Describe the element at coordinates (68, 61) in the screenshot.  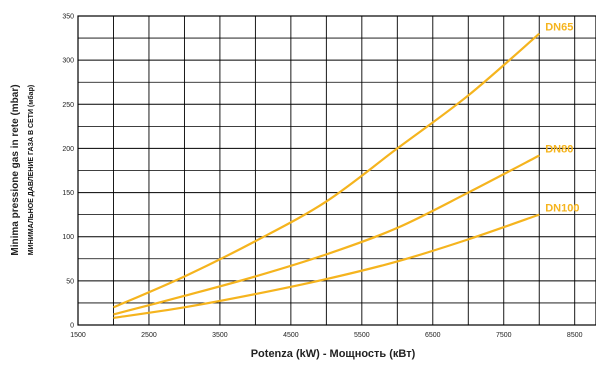
I see `y-tick-label: 300` at that location.